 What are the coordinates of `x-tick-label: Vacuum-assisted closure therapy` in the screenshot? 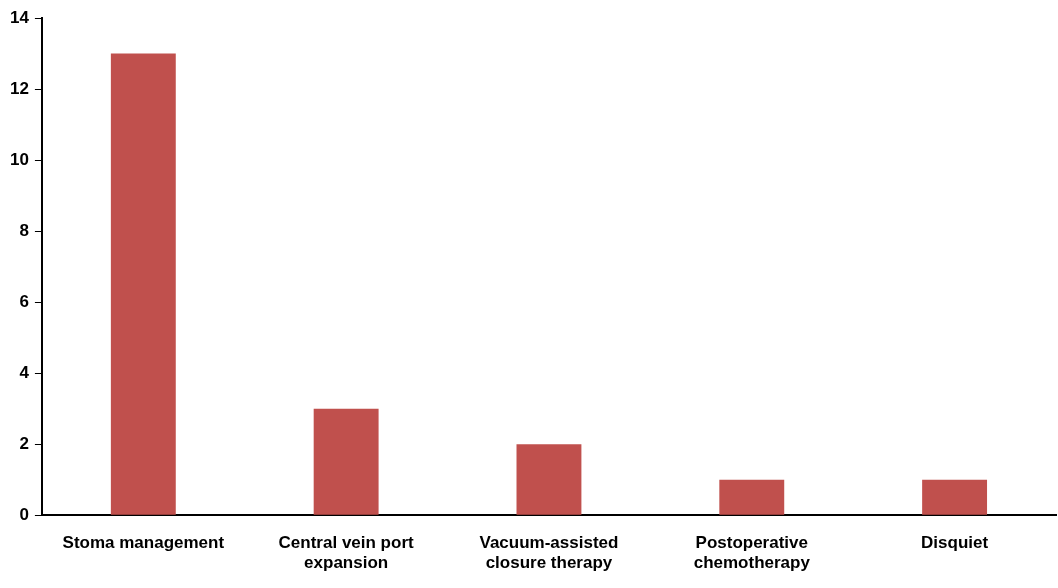 It's located at (549, 553).